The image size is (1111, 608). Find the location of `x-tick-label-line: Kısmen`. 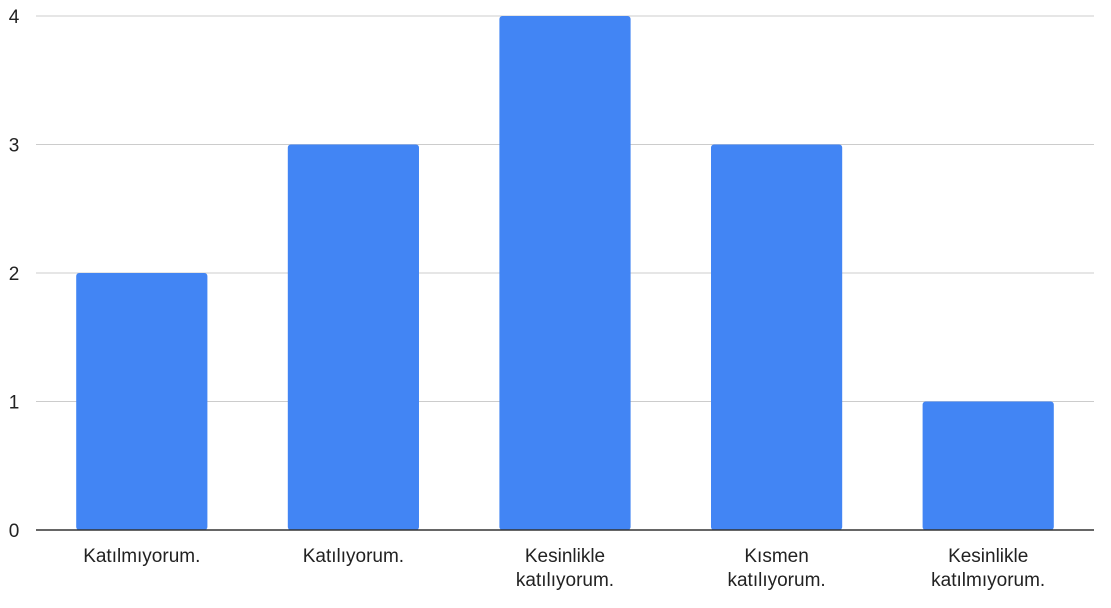

x-tick-label-line: Kısmen is located at coordinates (776, 556).